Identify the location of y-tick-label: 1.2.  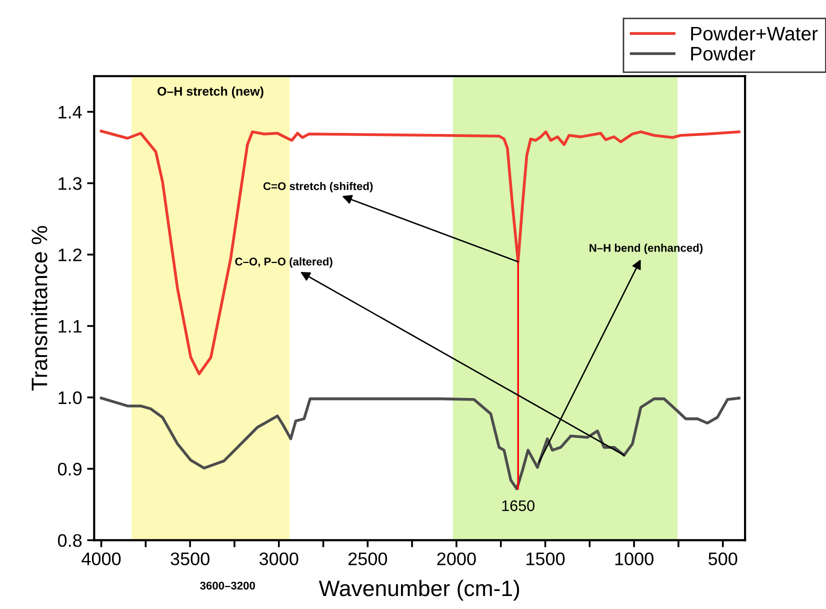
(70, 255).